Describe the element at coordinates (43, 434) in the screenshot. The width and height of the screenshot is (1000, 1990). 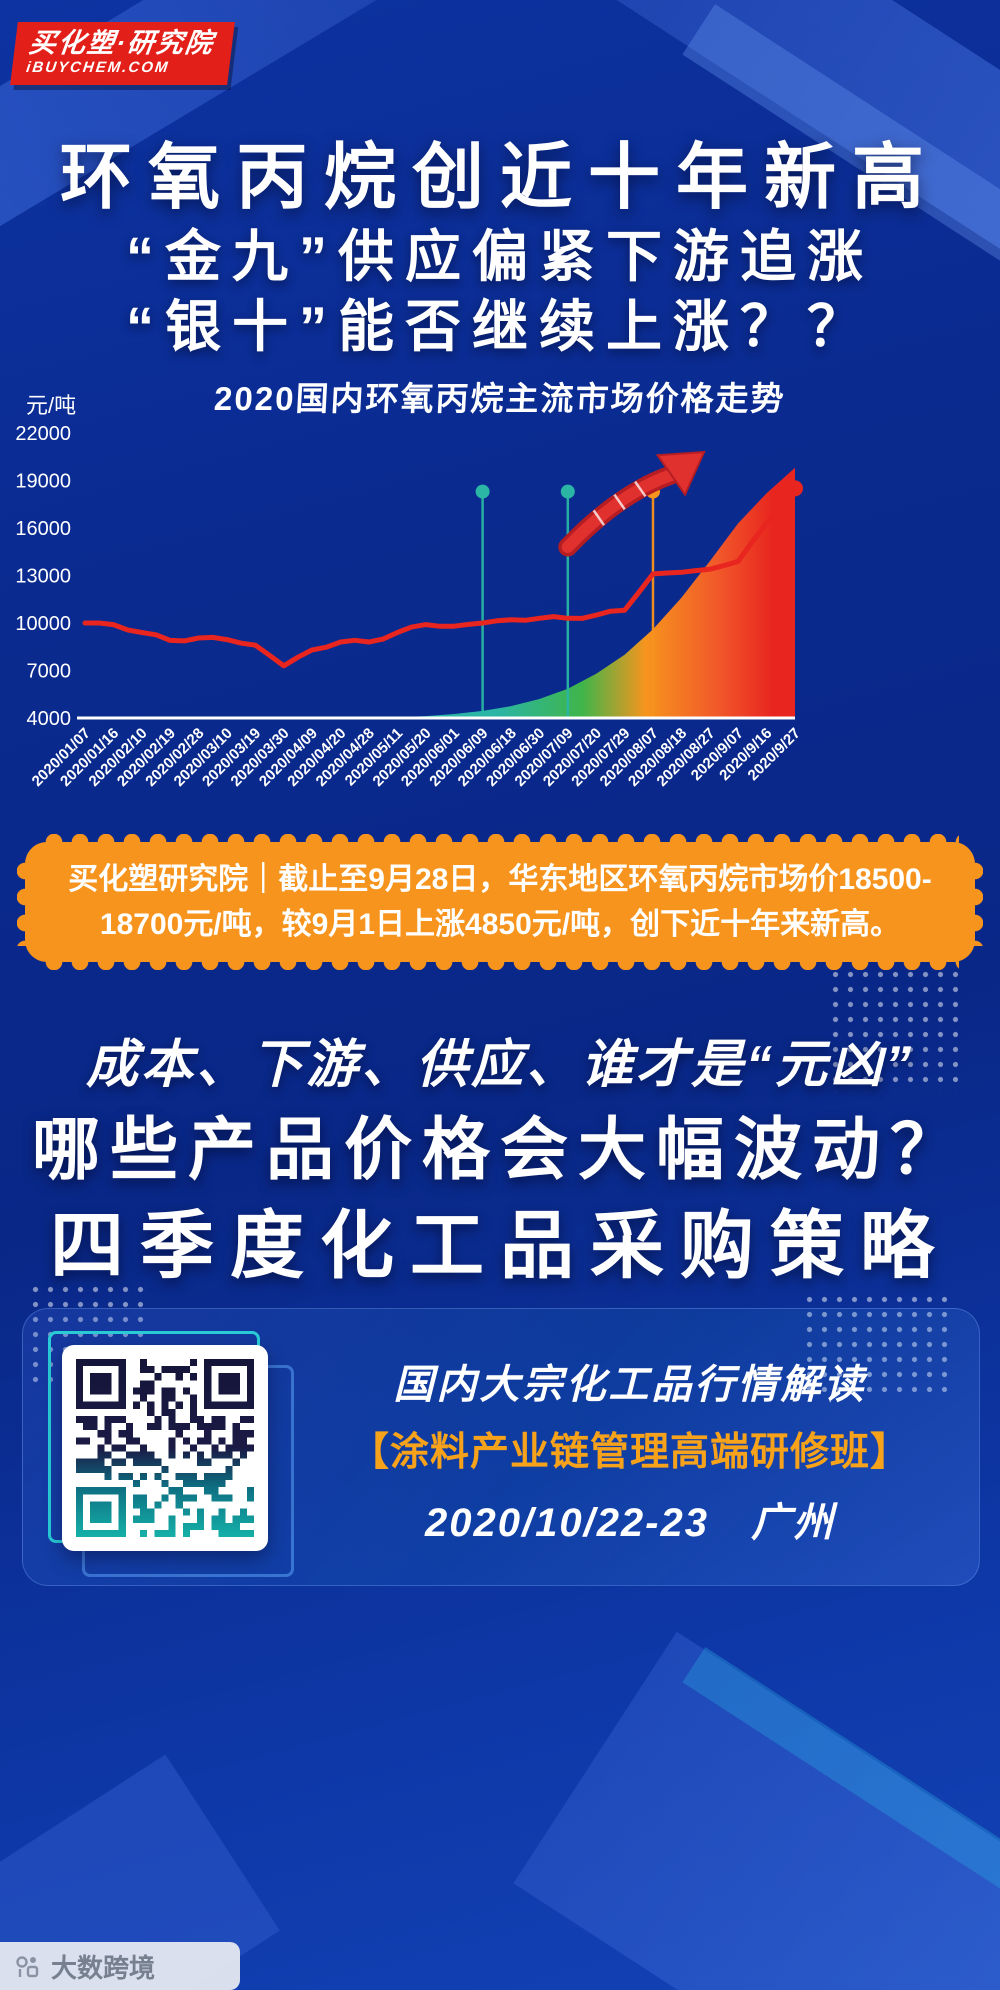
I see `svg-text: 22000` at that location.